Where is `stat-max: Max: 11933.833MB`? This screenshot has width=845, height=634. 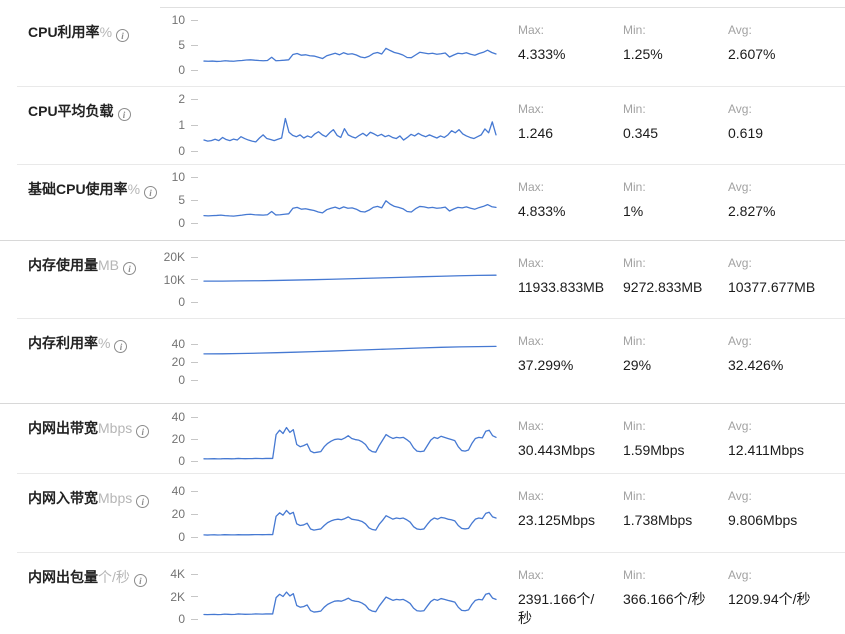
stat-max: Max: 11933.833MB is located at coordinates (570, 268).